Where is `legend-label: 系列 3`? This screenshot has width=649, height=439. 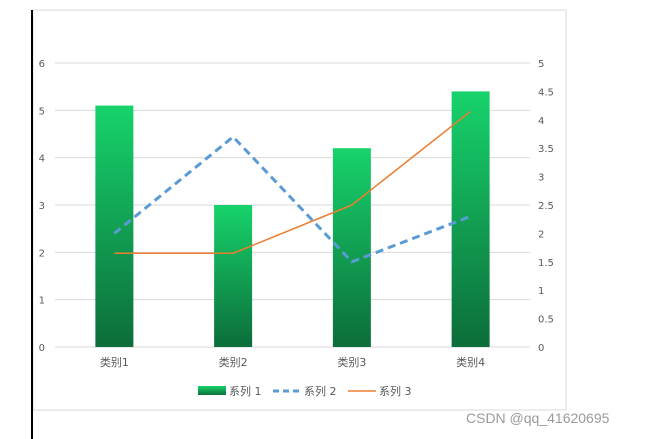
legend-label: 系列 3 is located at coordinates (395, 391).